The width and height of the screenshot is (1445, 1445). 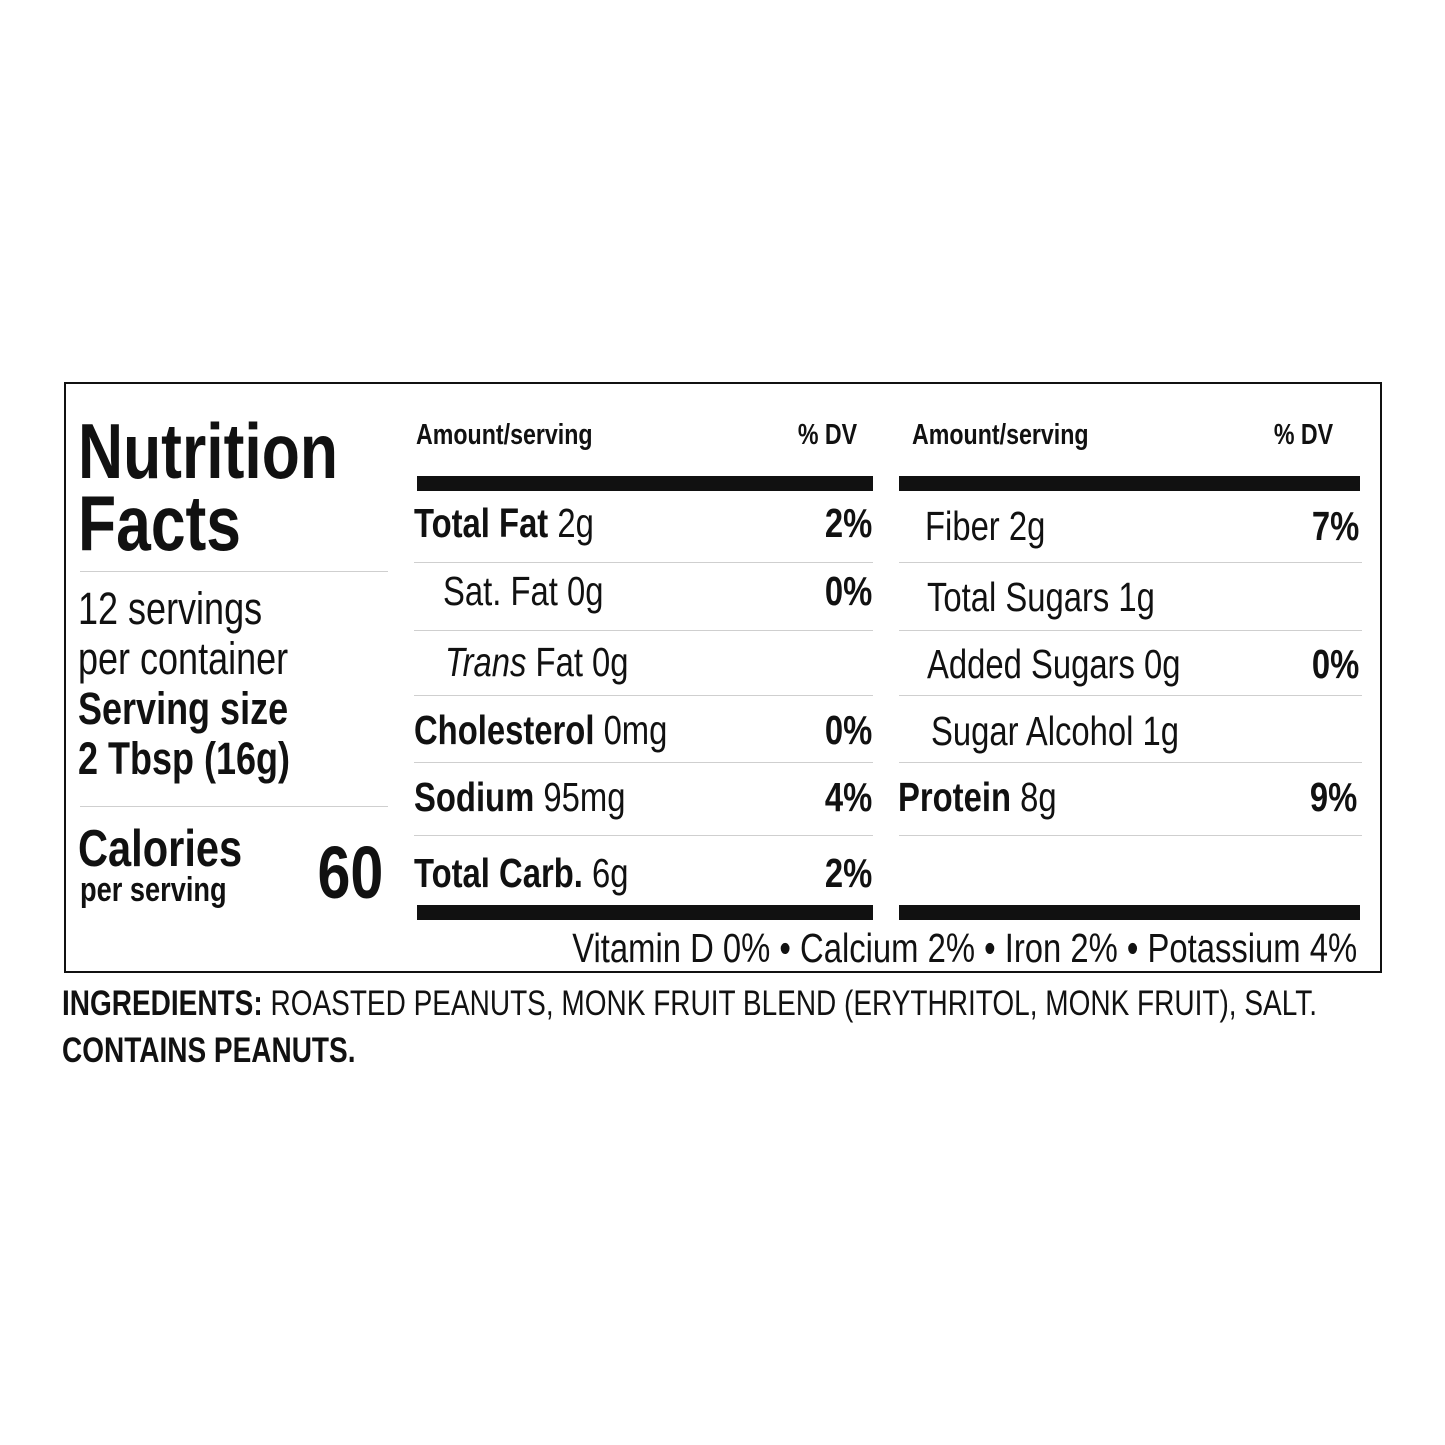 What do you see at coordinates (541, 730) in the screenshot?
I see `row-cholesterol: Cholesterol 0mg` at bounding box center [541, 730].